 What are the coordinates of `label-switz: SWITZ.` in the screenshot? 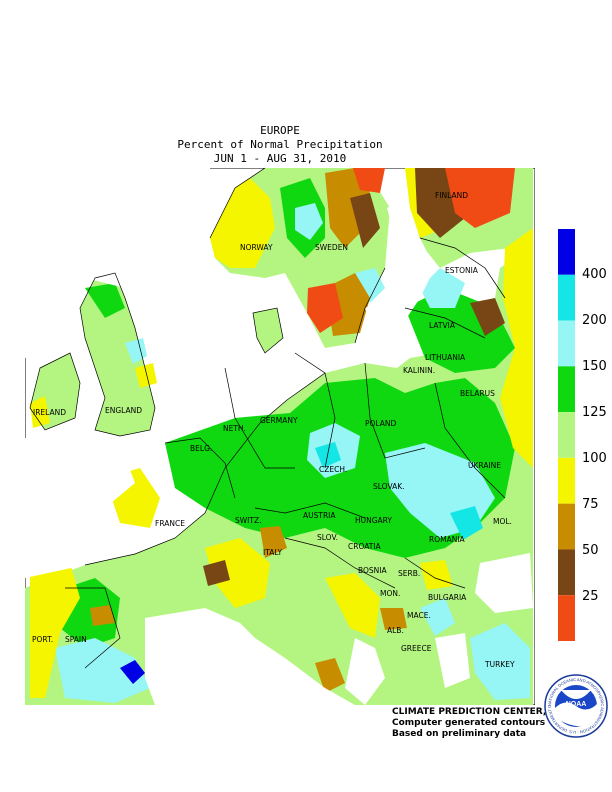 It's located at (248, 520).